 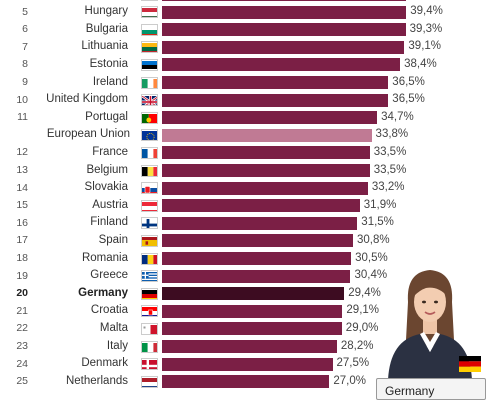 I want to click on at-flag-icon, so click(x=149, y=205).